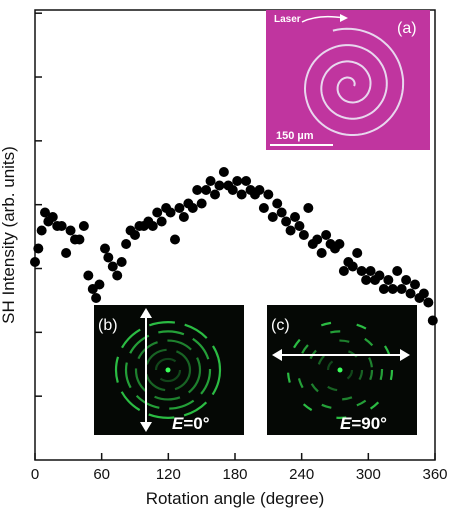 This screenshot has height=513, width=452. Describe the element at coordinates (101, 474) in the screenshot. I see `x-tick-label: 60` at that location.